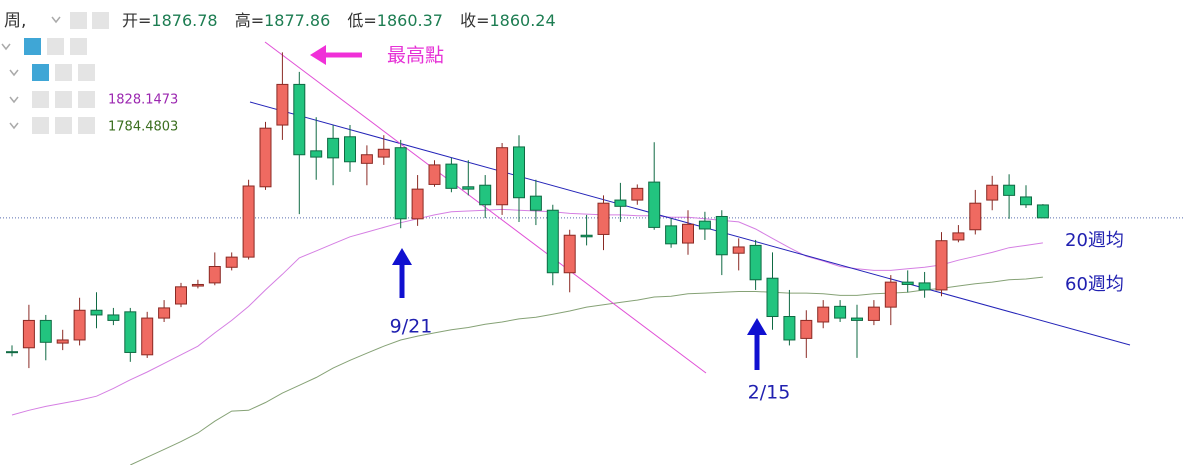  What do you see at coordinates (136, 20) in the screenshot?
I see `ohlc-label: 开=` at bounding box center [136, 20].